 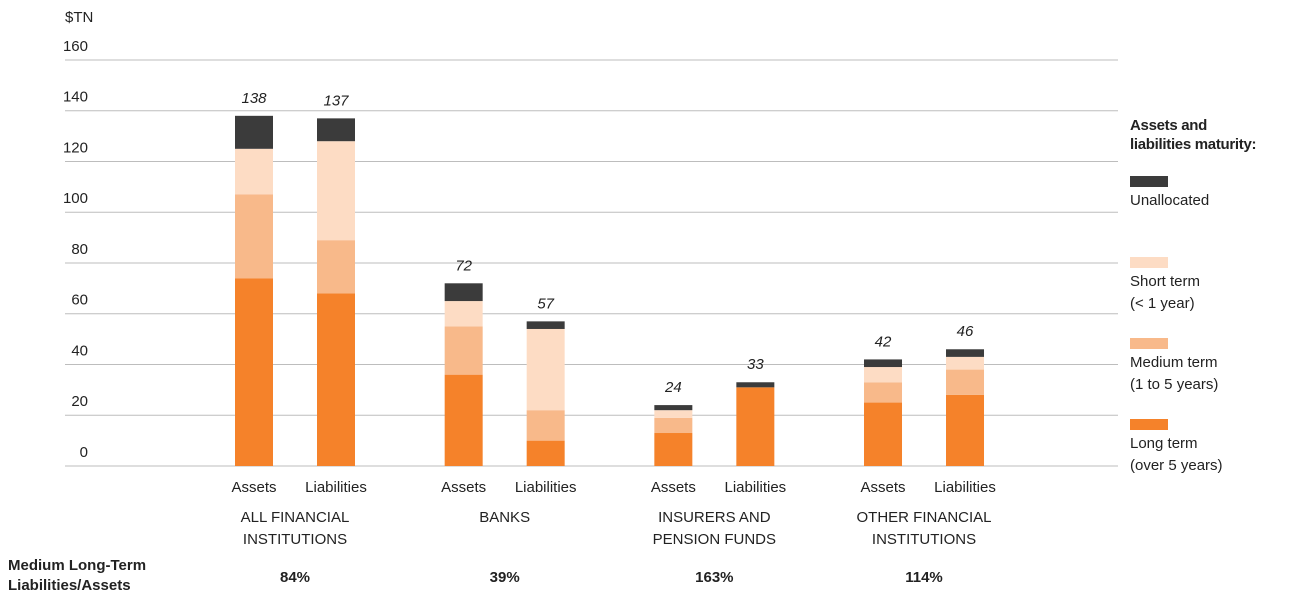 I want to click on ratio-value: 163%, so click(x=714, y=577).